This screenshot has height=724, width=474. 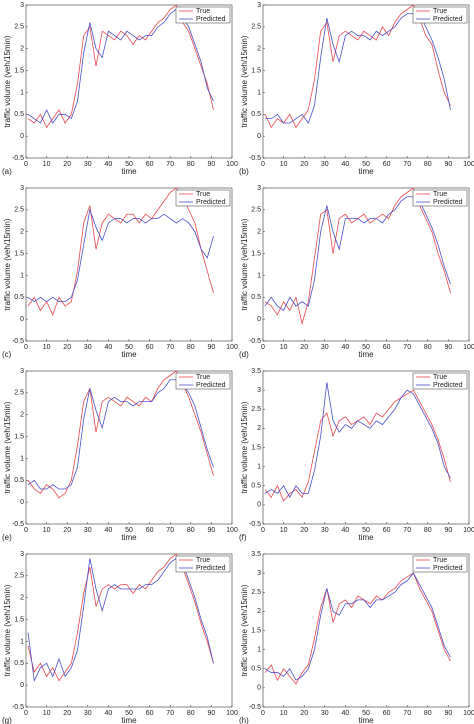 What do you see at coordinates (7, 720) in the screenshot?
I see `panel-label: (g)` at bounding box center [7, 720].